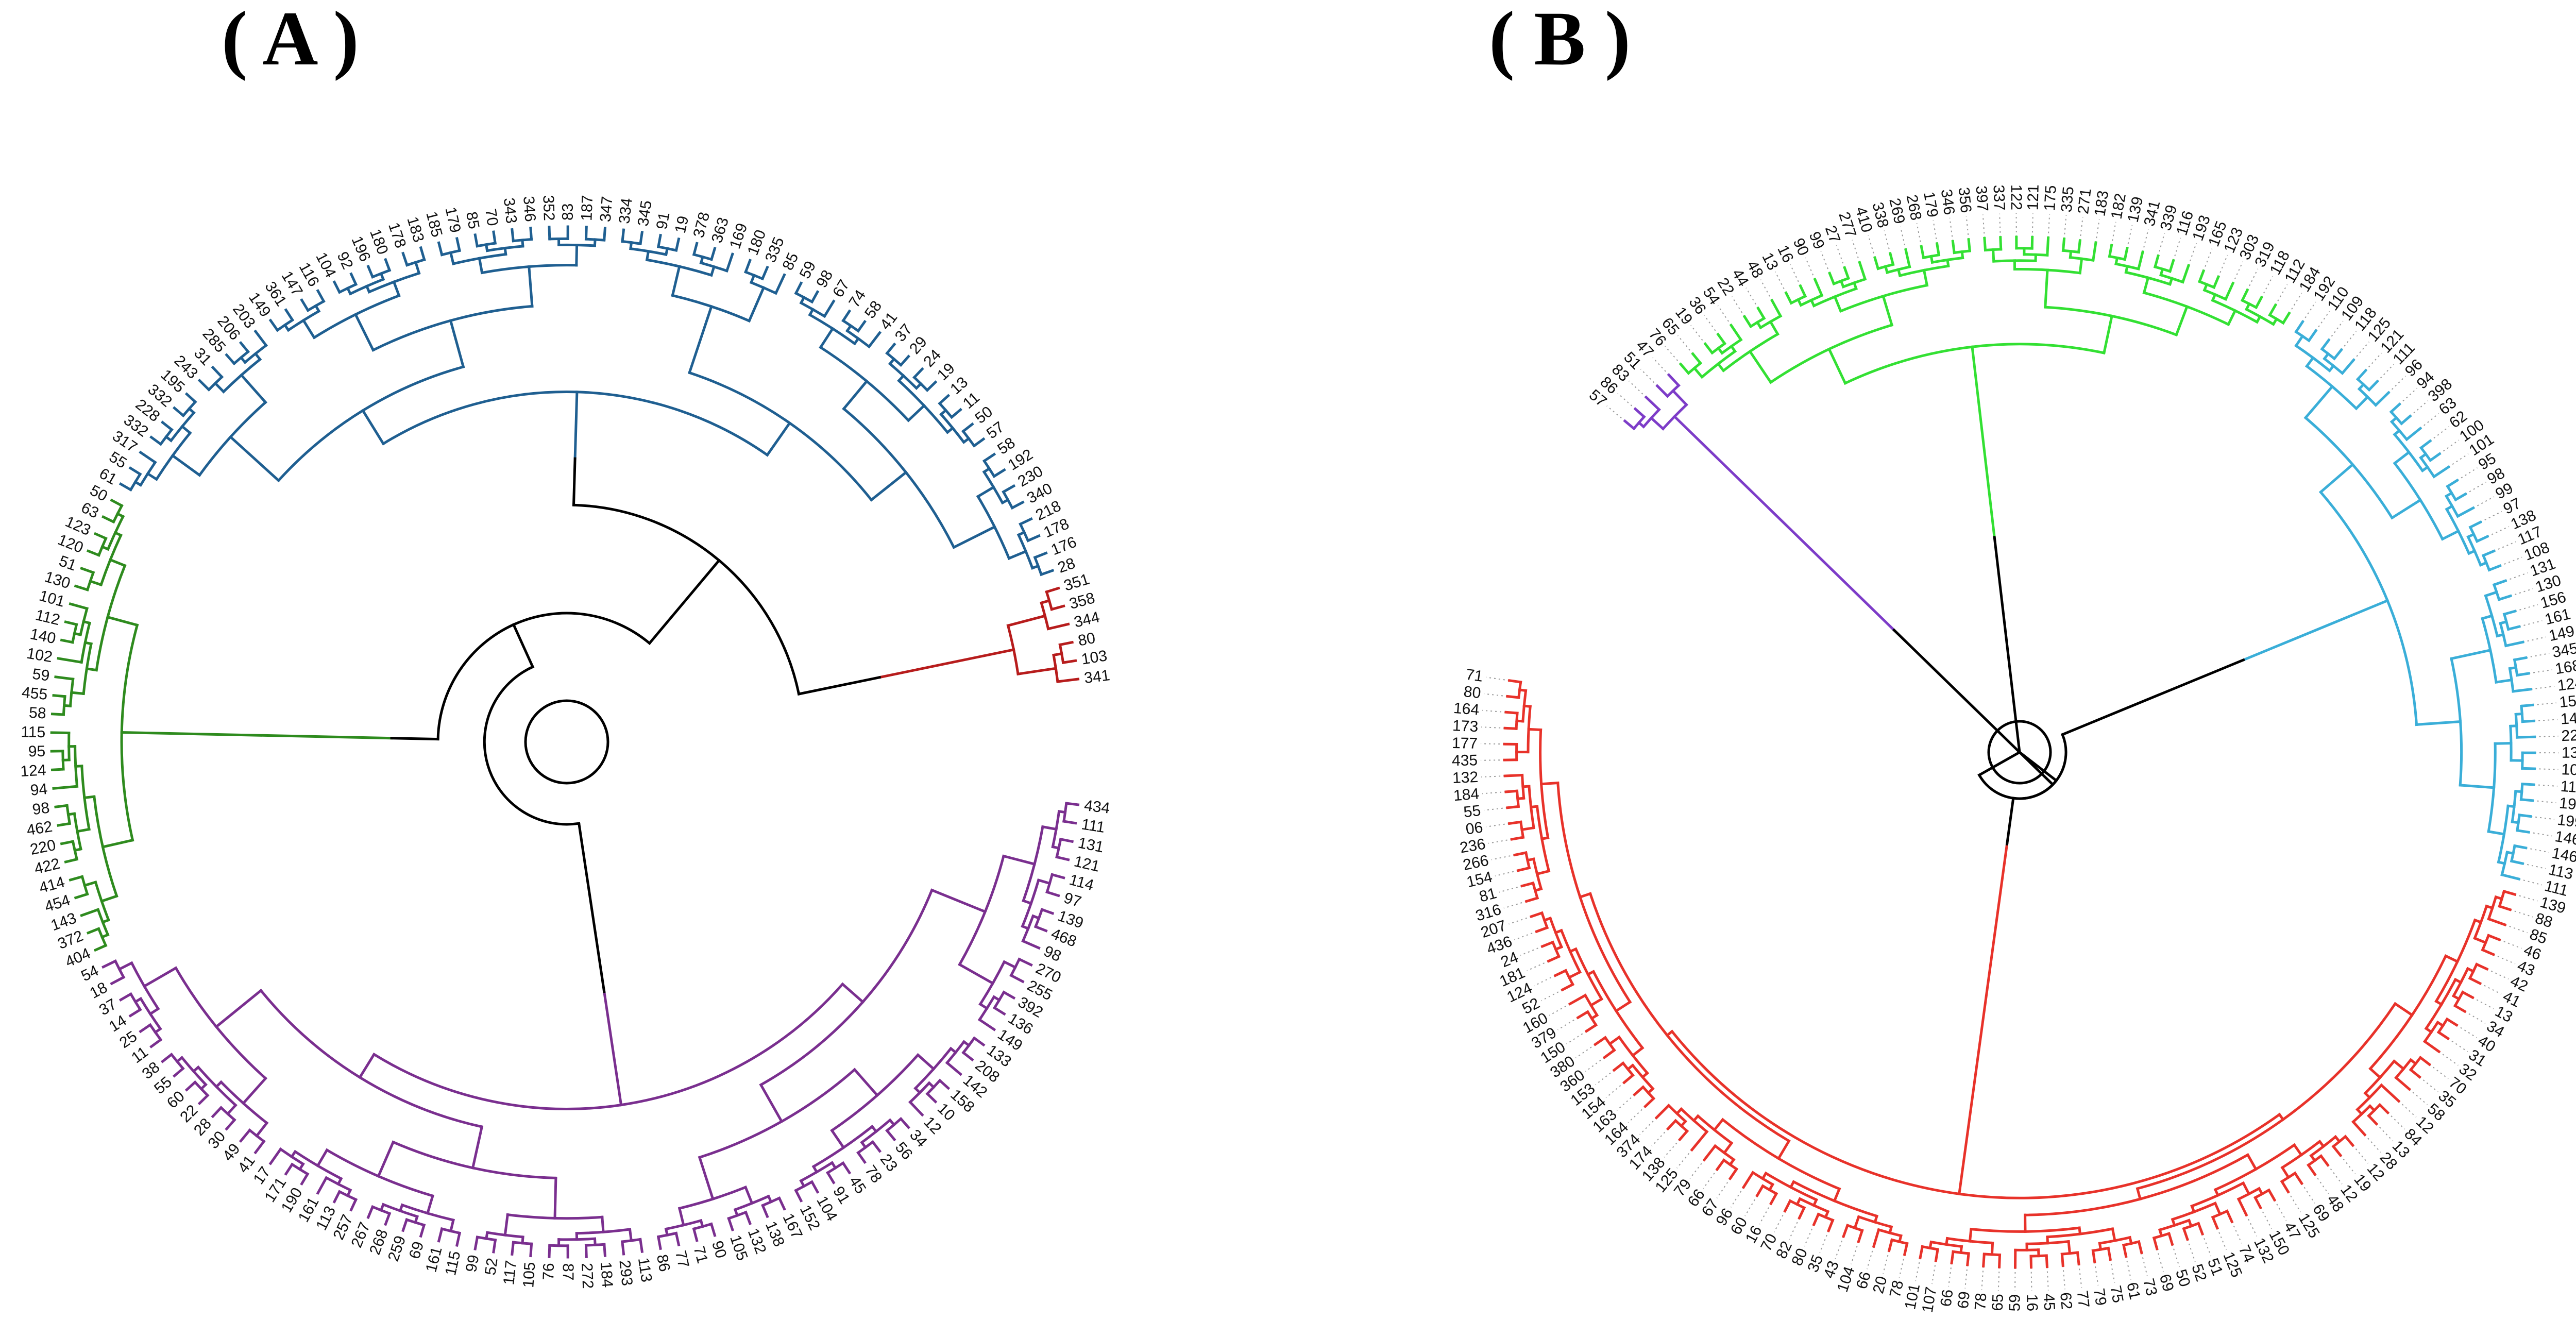 The image size is (2576, 1337). What do you see at coordinates (38, 790) in the screenshot?
I see `leaf-label: 94` at bounding box center [38, 790].